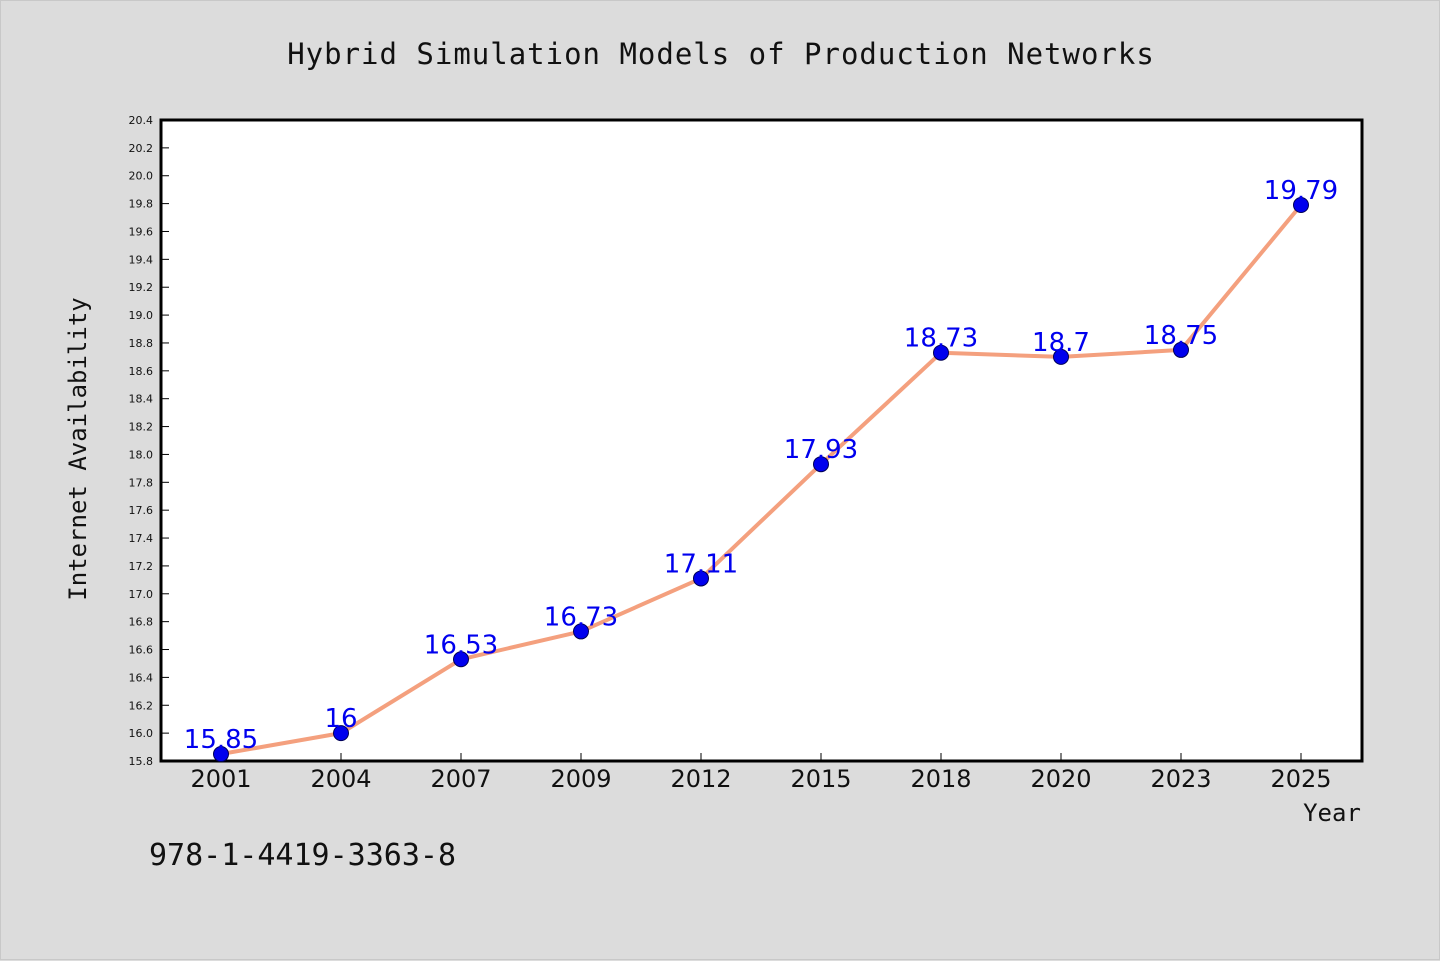  Describe the element at coordinates (701, 564) in the screenshot. I see `data-label: 17.11` at that location.